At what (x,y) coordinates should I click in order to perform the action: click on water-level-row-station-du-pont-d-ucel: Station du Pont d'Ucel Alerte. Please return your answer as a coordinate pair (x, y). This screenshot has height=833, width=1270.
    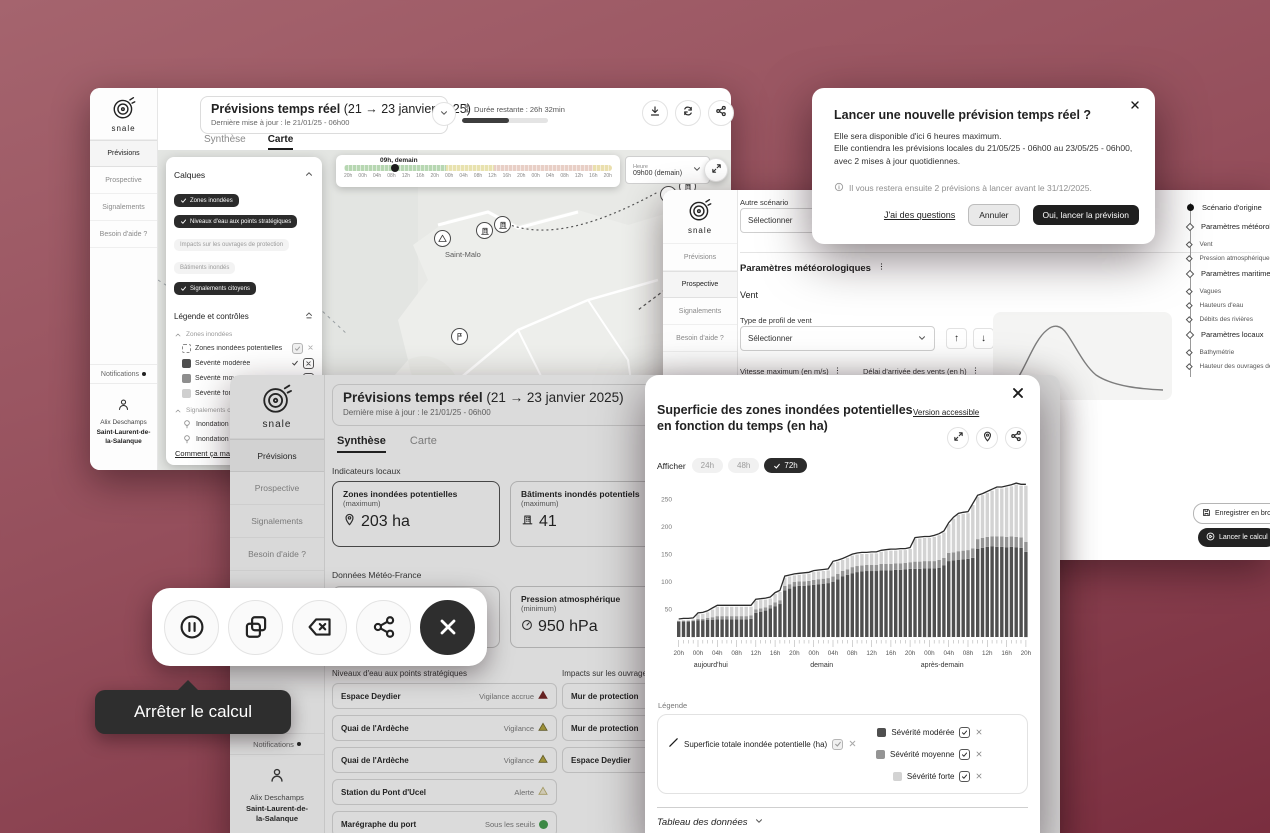
    Looking at the image, I should click on (444, 792).